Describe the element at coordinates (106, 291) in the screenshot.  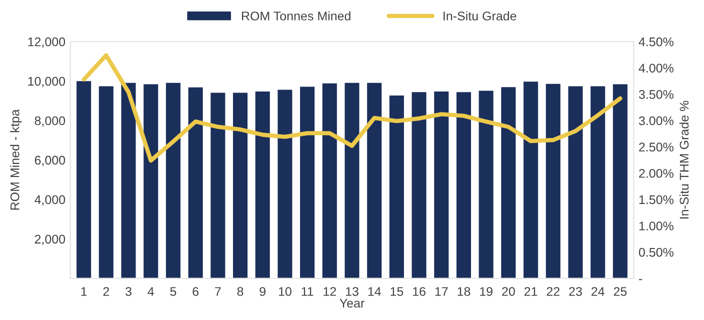
I see `x-tick-label: 2` at that location.